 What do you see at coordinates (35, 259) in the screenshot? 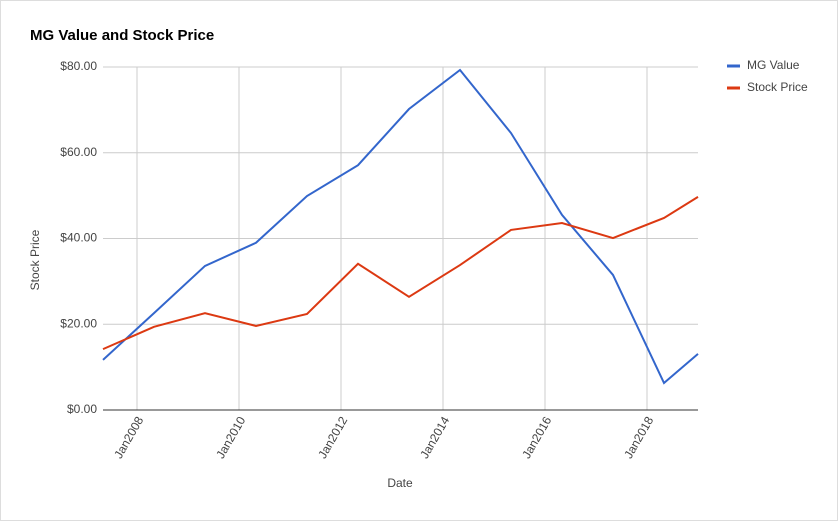
I see `y-axis-label: Stock Price` at bounding box center [35, 259].